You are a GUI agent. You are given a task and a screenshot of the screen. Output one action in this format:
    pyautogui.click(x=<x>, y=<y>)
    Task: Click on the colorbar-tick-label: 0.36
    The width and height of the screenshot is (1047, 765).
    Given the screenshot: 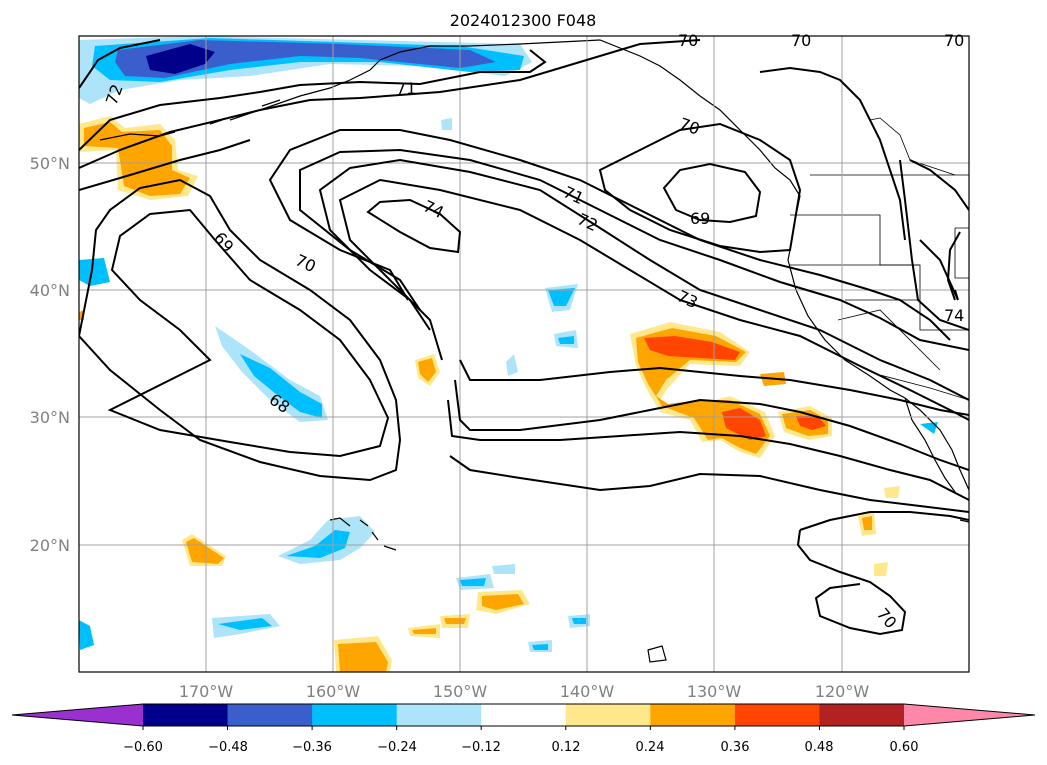 What is the action you would take?
    pyautogui.click(x=735, y=747)
    